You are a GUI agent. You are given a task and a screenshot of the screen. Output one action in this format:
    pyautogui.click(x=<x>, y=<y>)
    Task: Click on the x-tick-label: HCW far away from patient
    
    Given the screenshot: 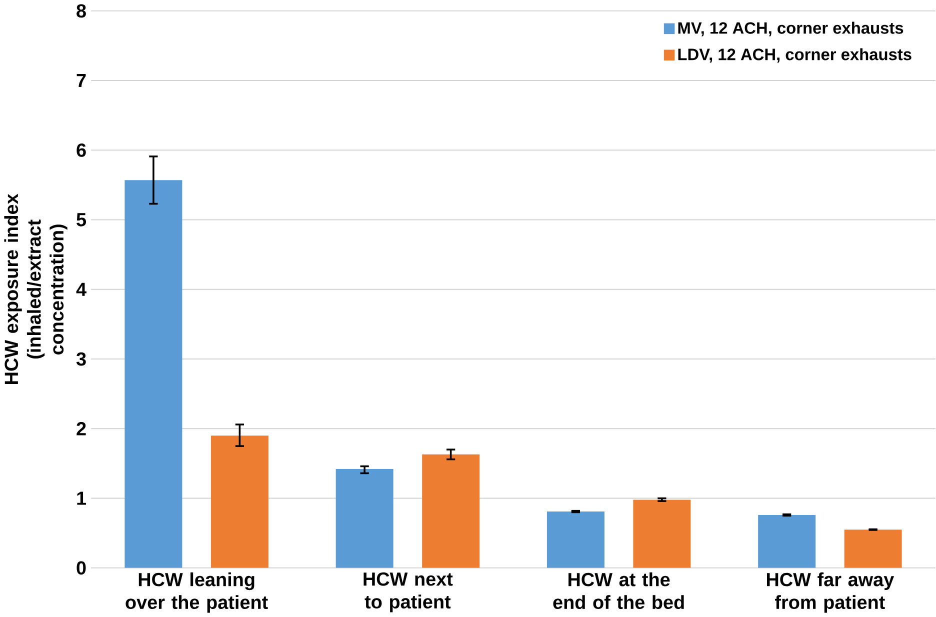 What is the action you would take?
    pyautogui.click(x=830, y=592)
    